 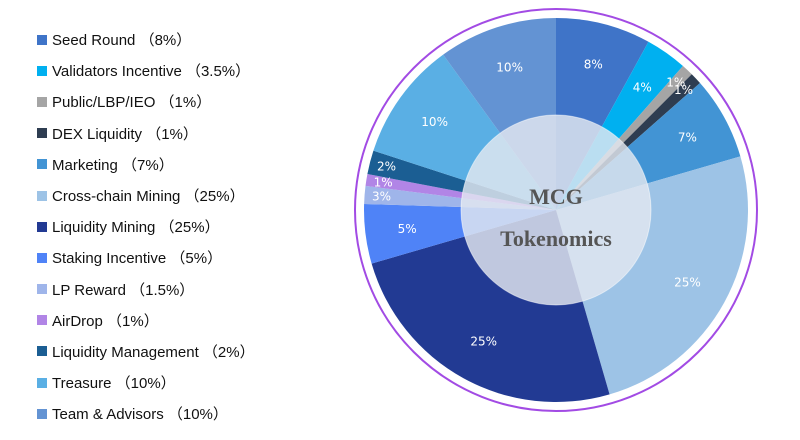 I want to click on legend-label: Cross-chain Mining （25%）, so click(x=148, y=197).